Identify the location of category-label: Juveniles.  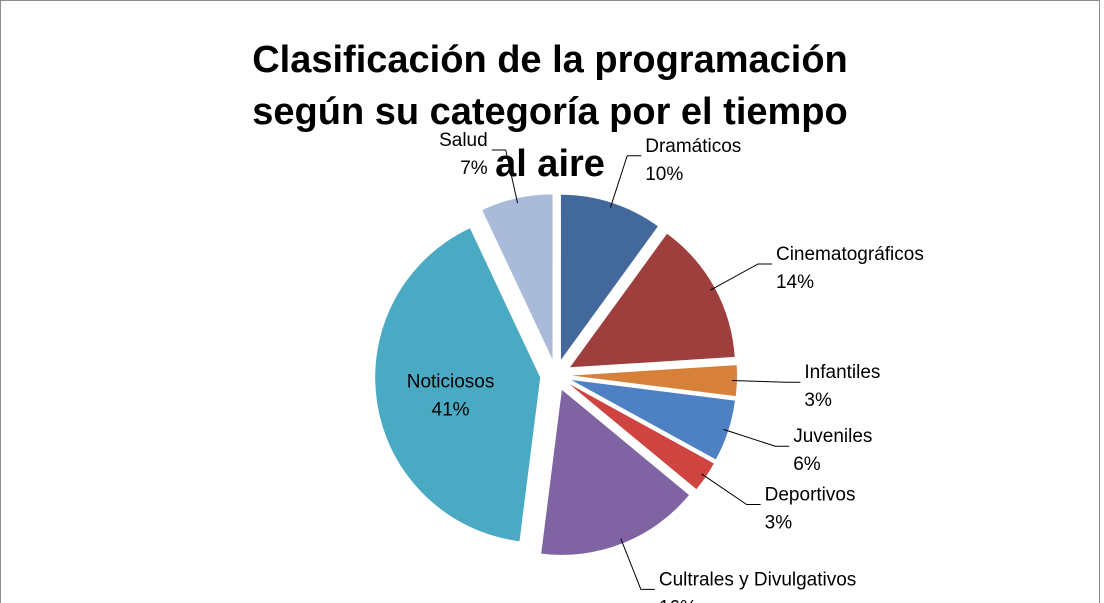
(832, 436).